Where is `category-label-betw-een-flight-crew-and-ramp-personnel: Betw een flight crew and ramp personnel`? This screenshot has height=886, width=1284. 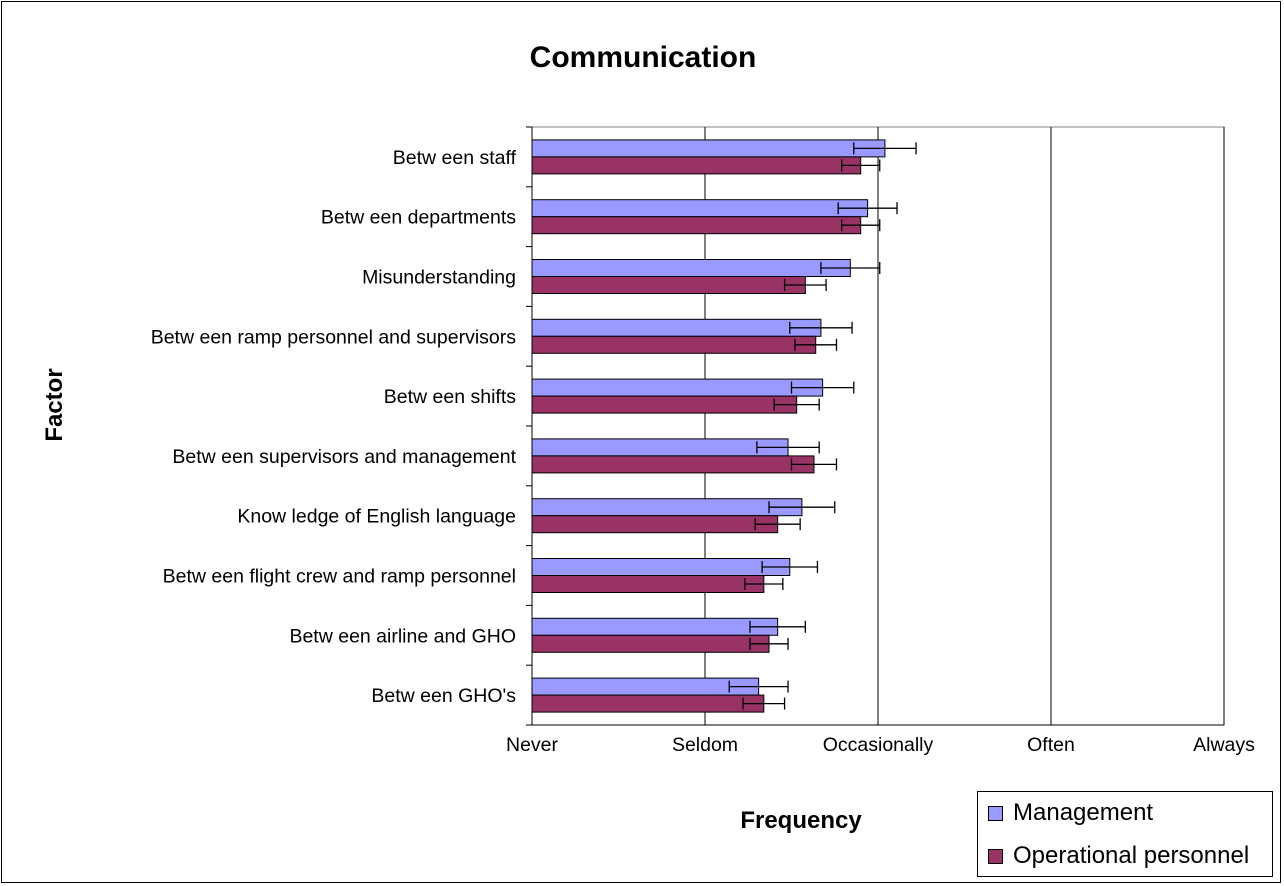
category-label-betw-een-flight-crew-and-ramp-personnel: Betw een flight crew and ramp personnel is located at coordinates (339, 577).